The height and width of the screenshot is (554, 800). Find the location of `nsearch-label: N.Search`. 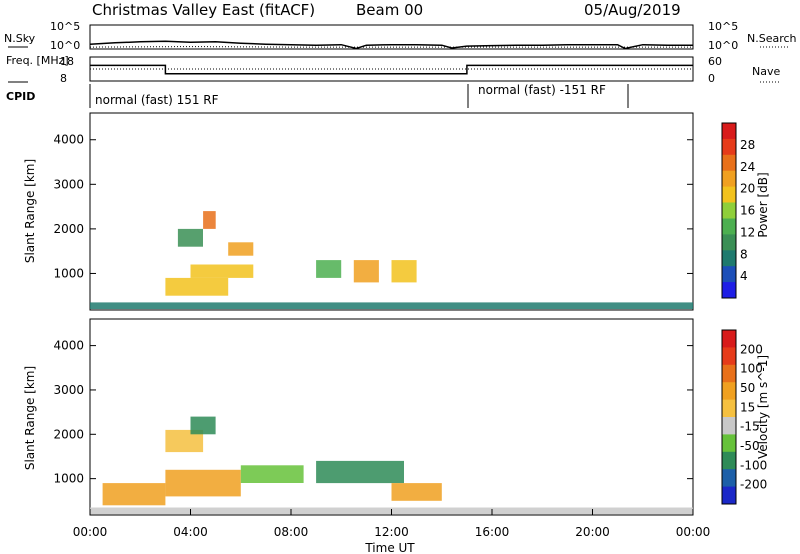

nsearch-label: N.Search is located at coordinates (772, 38).